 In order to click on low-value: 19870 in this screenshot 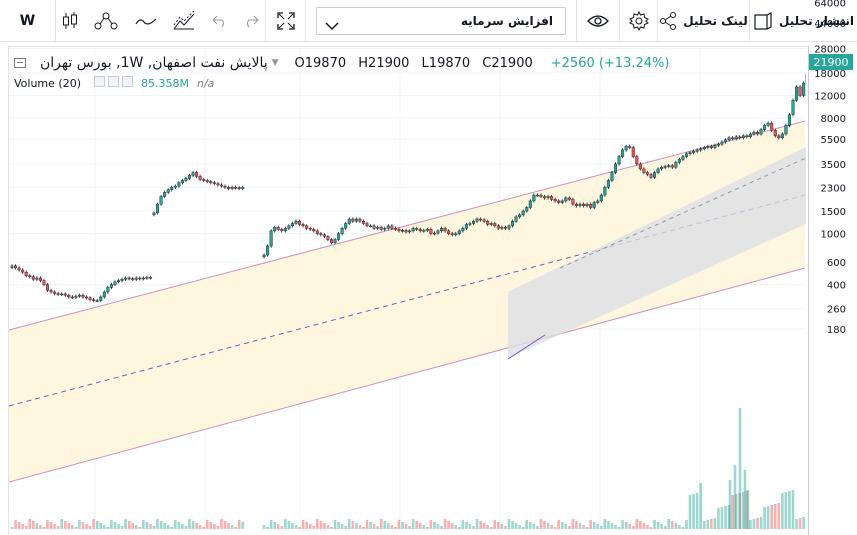, I will do `click(449, 63)`.